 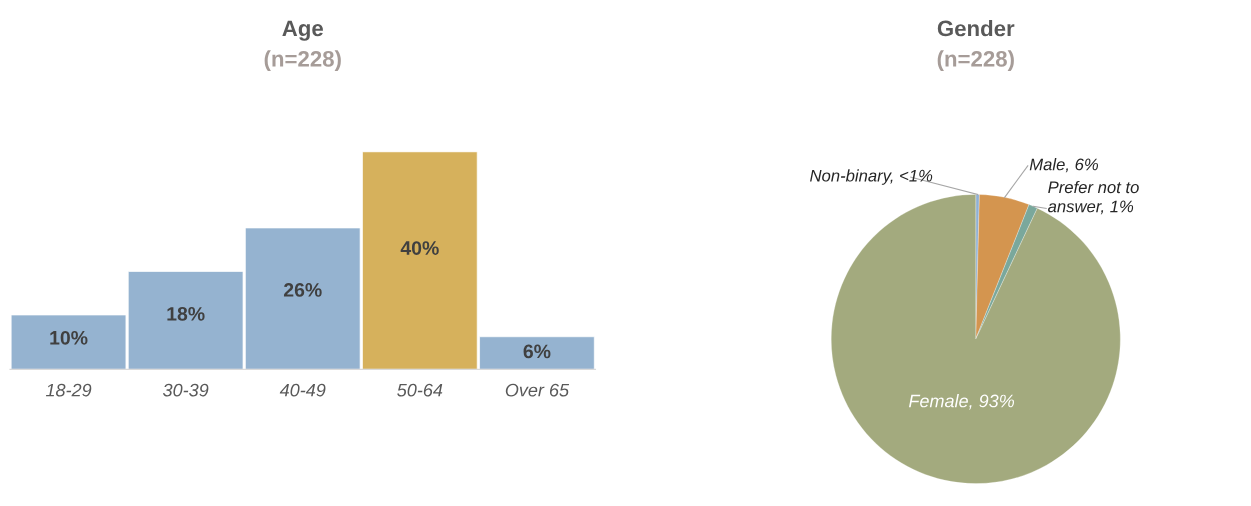 I want to click on data-label: 6%, so click(x=537, y=351).